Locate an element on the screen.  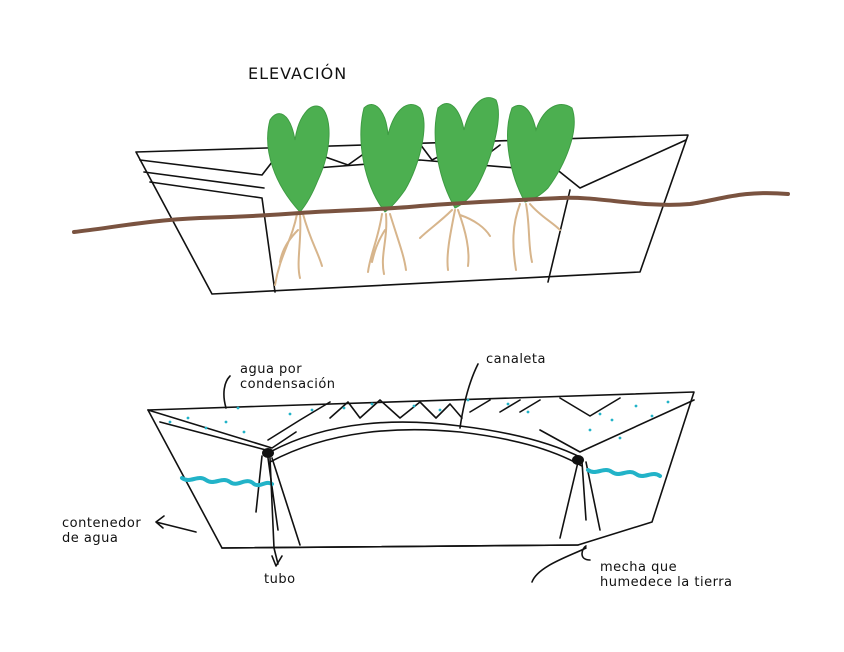
arrow-wick is located at coordinates (561, 564).